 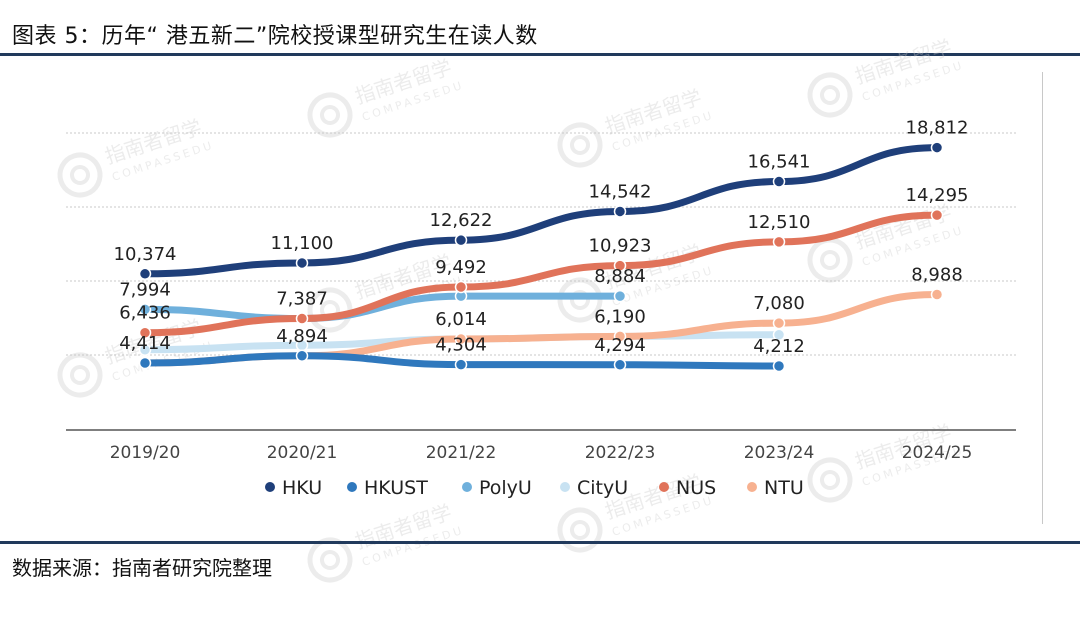 I want to click on right-divider, so click(x=1042, y=298).